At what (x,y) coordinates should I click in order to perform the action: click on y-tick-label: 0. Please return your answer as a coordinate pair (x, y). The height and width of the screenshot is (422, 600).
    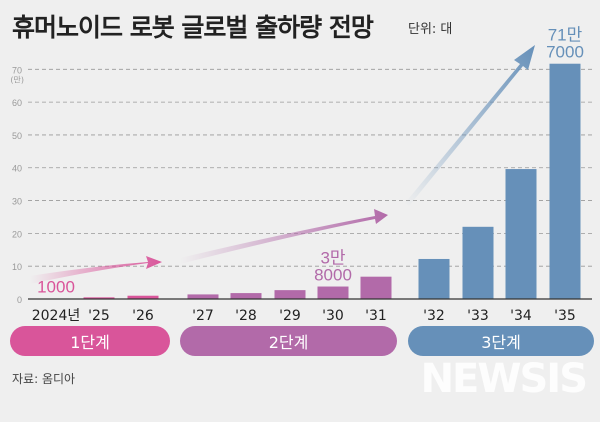
    Looking at the image, I should click on (19, 300).